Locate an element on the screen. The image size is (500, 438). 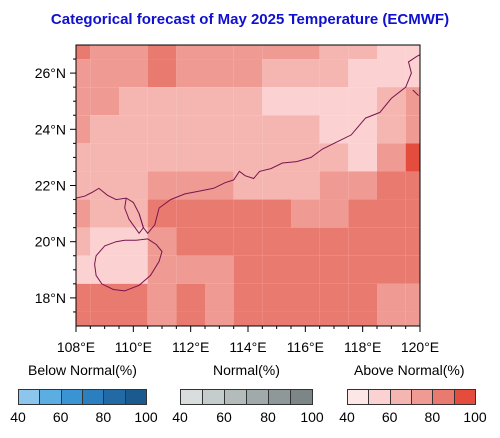
y-axis: 18°N 20°N 22°N 24°N 26°N is located at coordinates (55, 185).